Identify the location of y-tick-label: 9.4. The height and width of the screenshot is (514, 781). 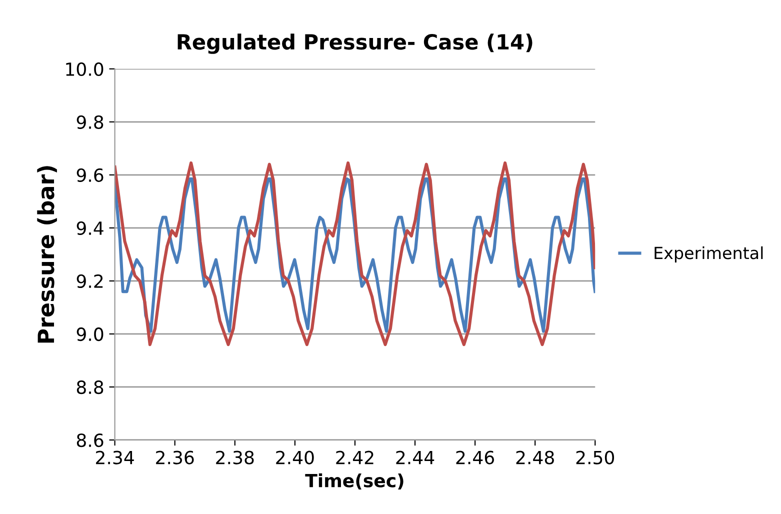
(90, 228).